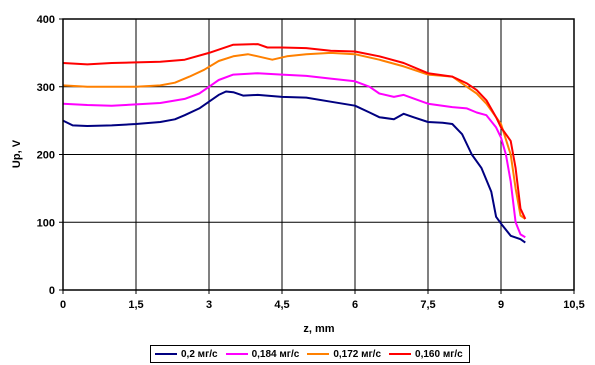 This screenshot has height=365, width=595. What do you see at coordinates (275, 354) in the screenshot?
I see `legend-label: 0,184 мг/с` at bounding box center [275, 354].